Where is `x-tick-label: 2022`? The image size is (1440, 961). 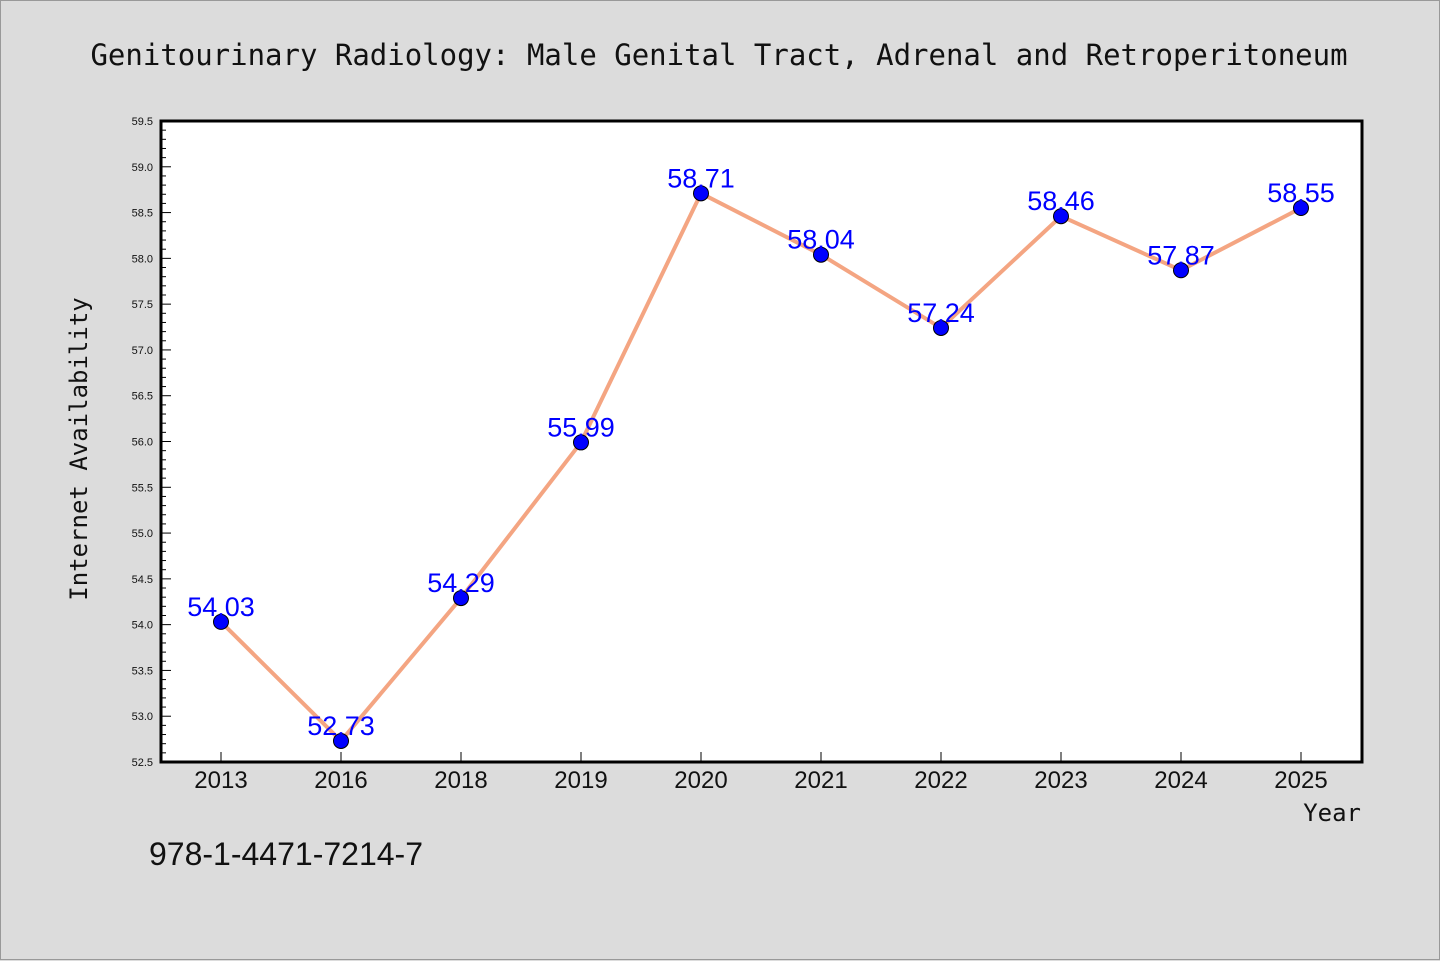
x-tick-label: 2022 is located at coordinates (940, 780).